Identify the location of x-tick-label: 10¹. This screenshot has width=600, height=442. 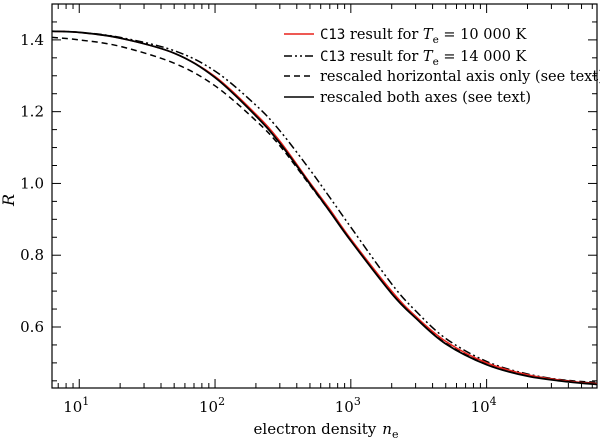
(76, 405).